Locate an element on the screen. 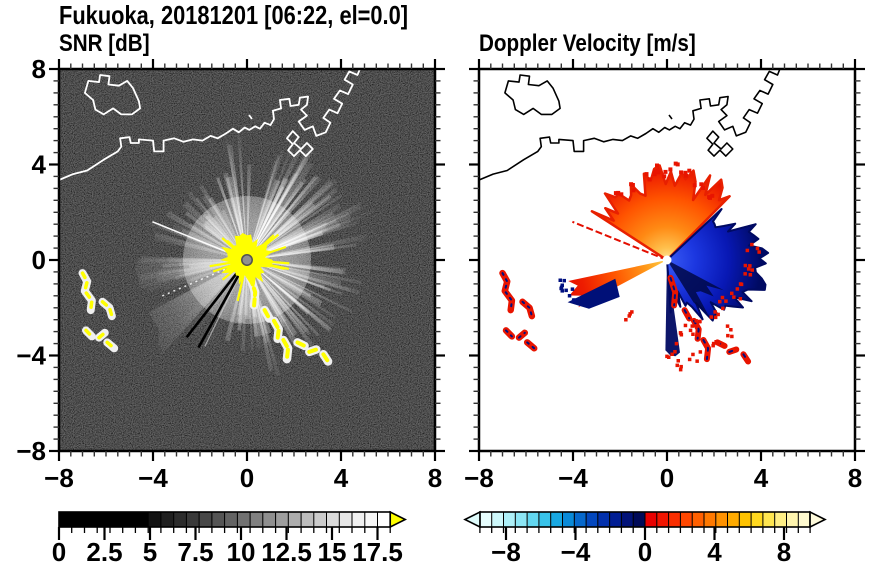 Image resolution: width=870 pixels, height=570 pixels. wedge-tip-navy-speckles is located at coordinates (567, 290).